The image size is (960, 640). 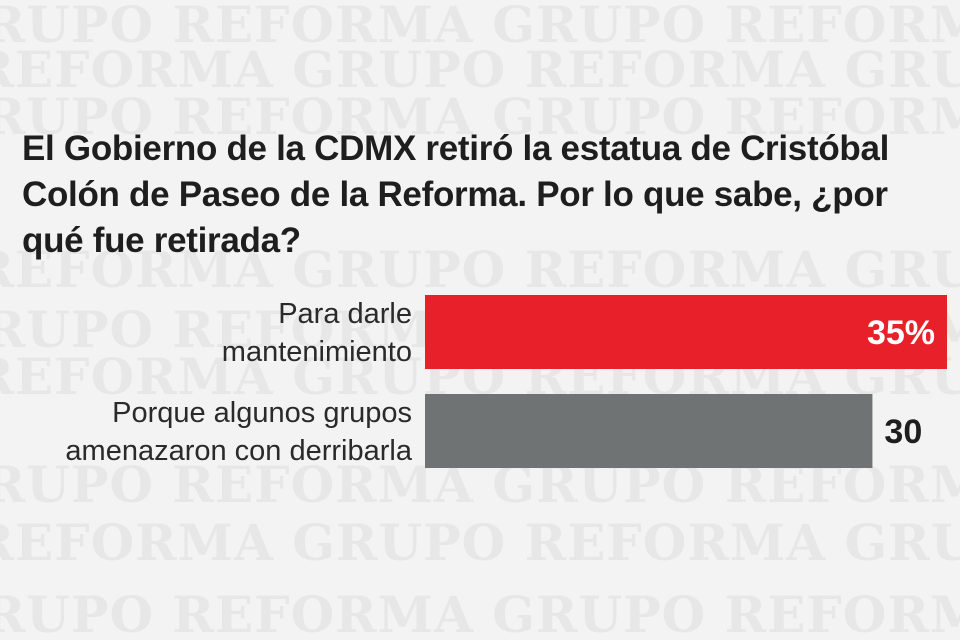 I want to click on value-label-2: 30, so click(x=903, y=432).